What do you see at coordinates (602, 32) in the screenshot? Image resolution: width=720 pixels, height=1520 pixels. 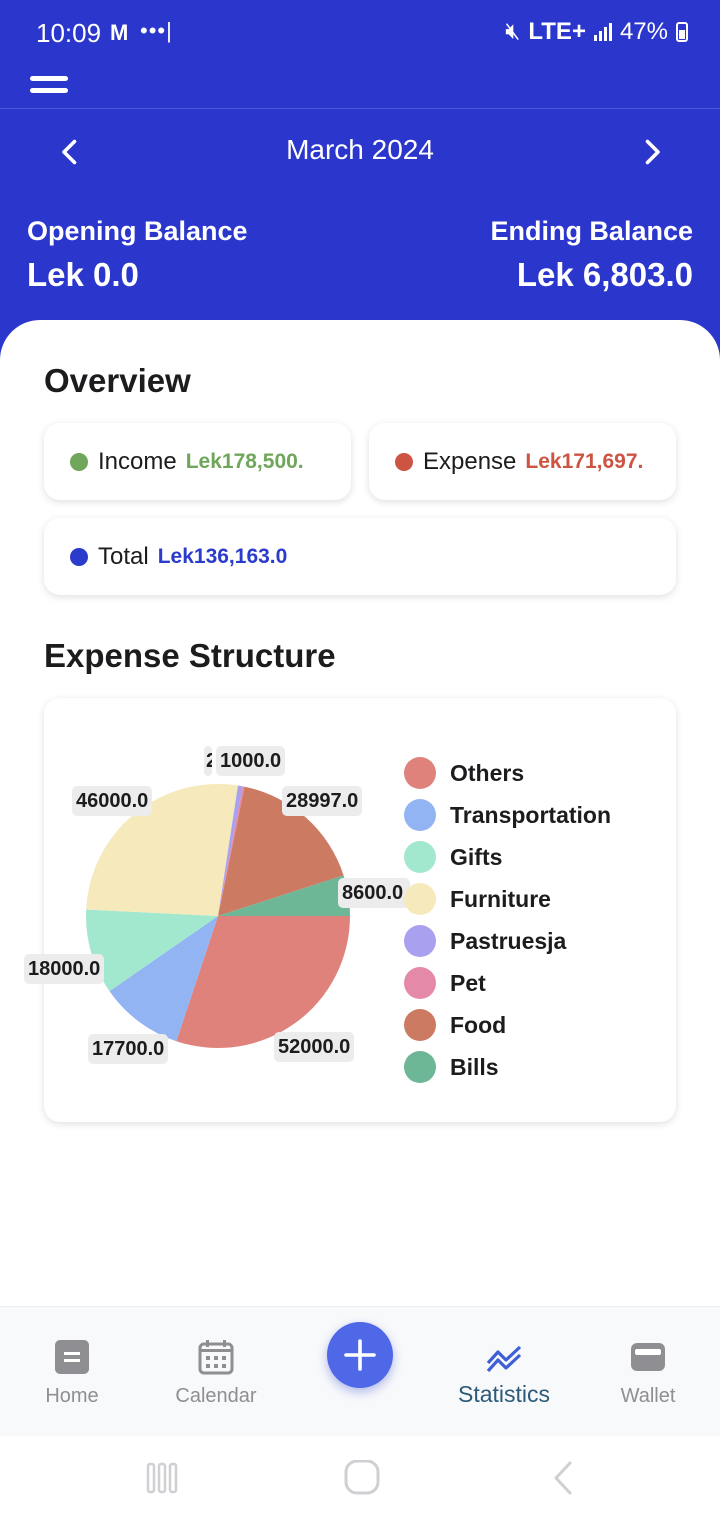 I see `signal-icon` at bounding box center [602, 32].